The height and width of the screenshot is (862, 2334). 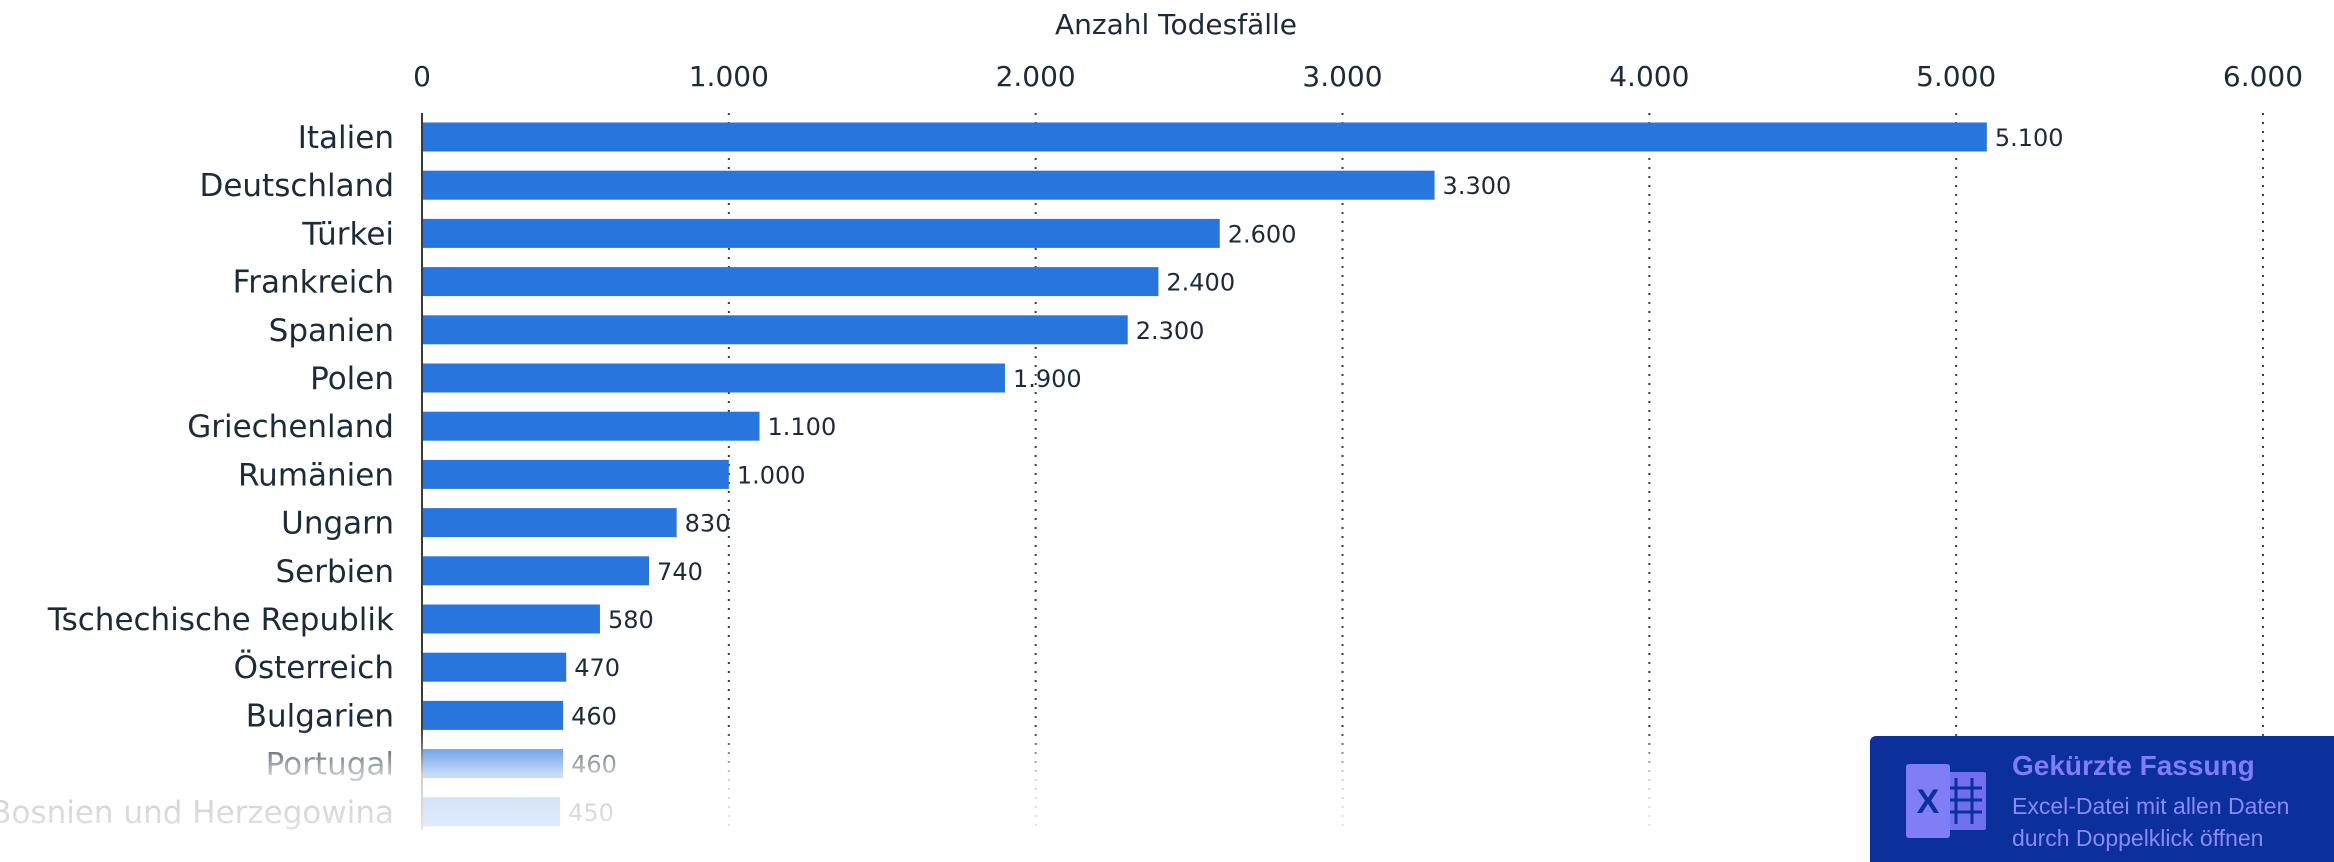 I want to click on value-label: 3.300, so click(x=1477, y=186).